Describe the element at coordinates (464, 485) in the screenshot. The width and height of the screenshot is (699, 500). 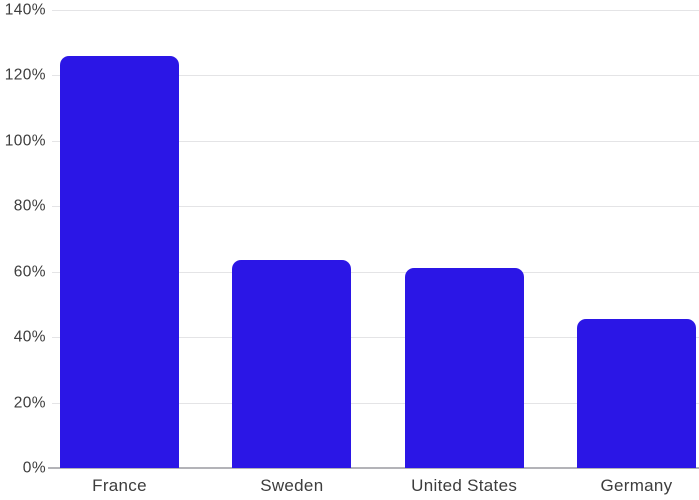
I see `x-axis-category-label: United States` at that location.